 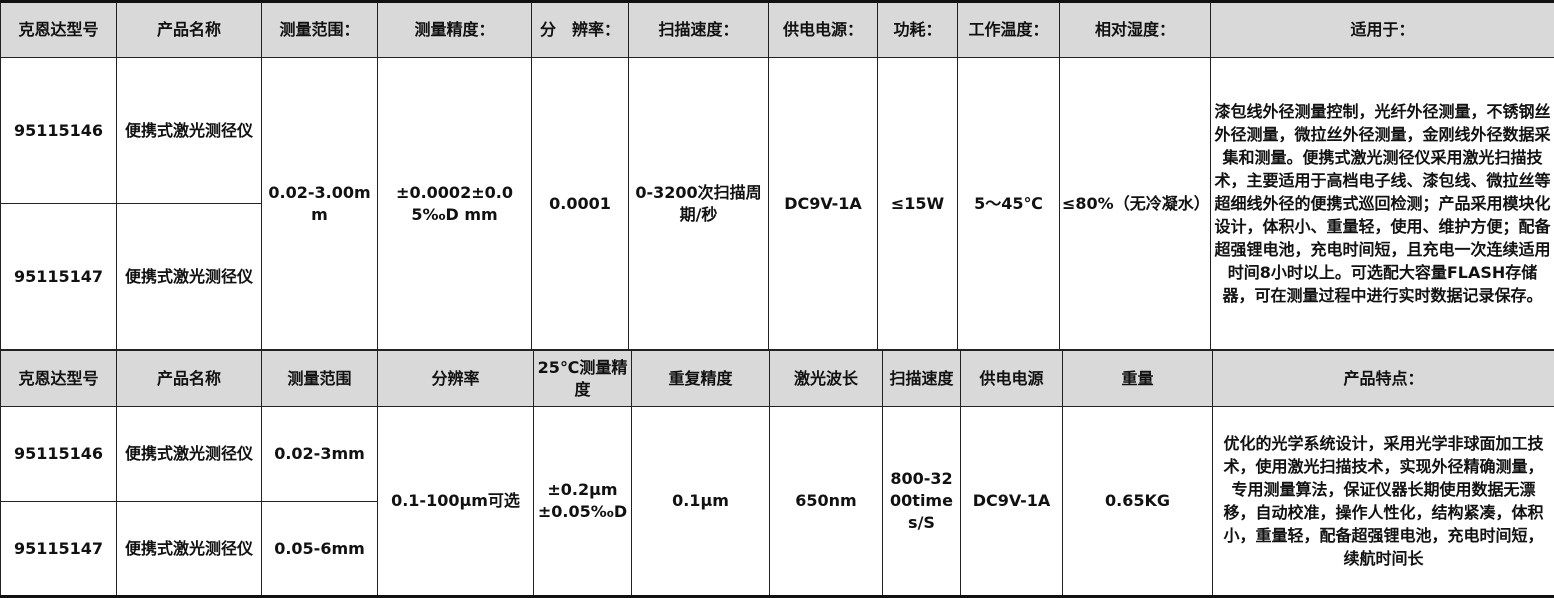 I want to click on header-accuracy: 25℃测量精度, so click(x=583, y=379).